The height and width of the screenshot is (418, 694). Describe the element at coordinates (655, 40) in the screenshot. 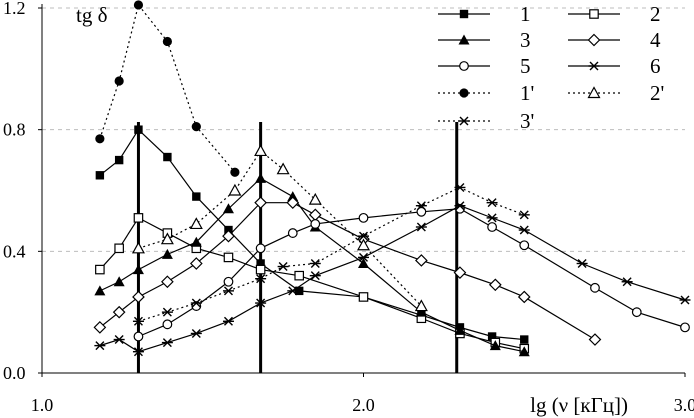

I see `legend-label: 4` at that location.